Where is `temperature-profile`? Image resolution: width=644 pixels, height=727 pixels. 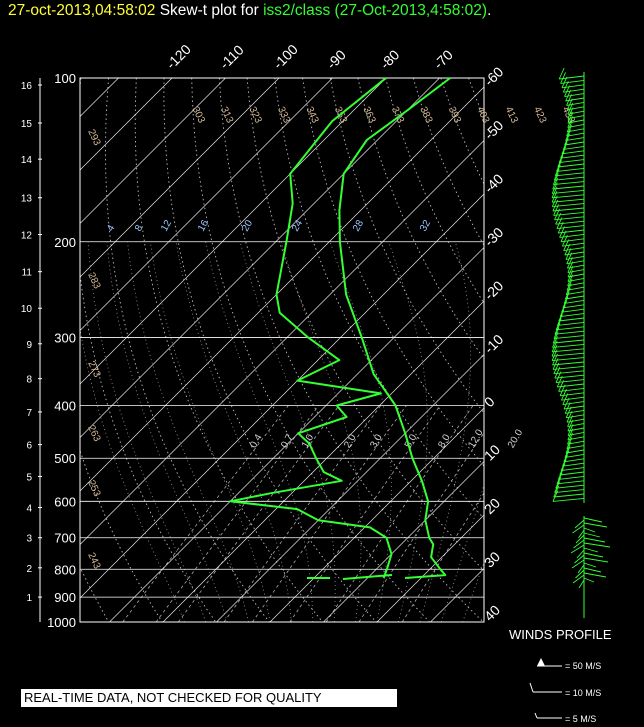
temperature-profile is located at coordinates (394, 328).